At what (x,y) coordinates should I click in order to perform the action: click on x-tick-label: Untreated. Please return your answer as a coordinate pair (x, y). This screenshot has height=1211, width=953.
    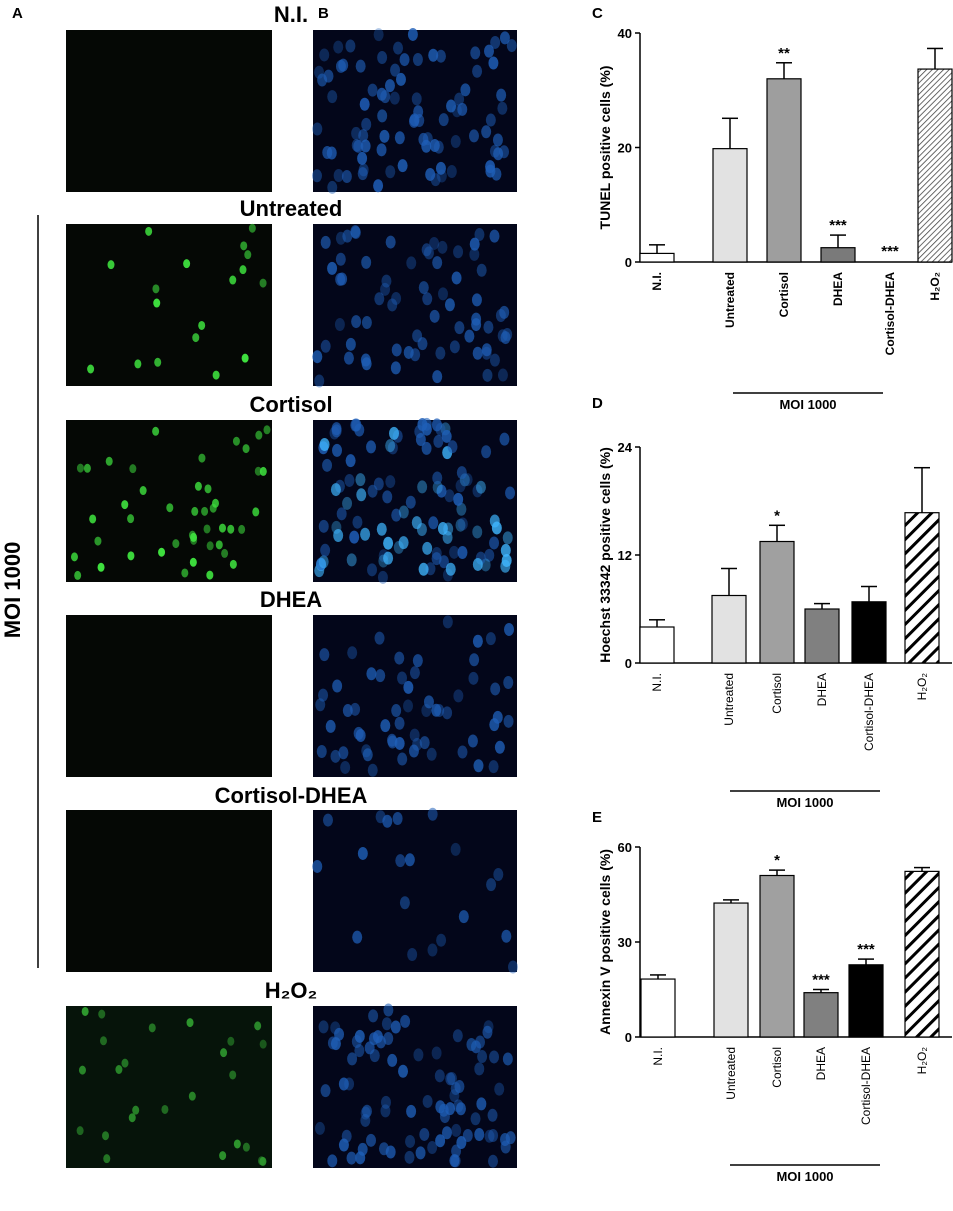
    Looking at the image, I should click on (730, 300).